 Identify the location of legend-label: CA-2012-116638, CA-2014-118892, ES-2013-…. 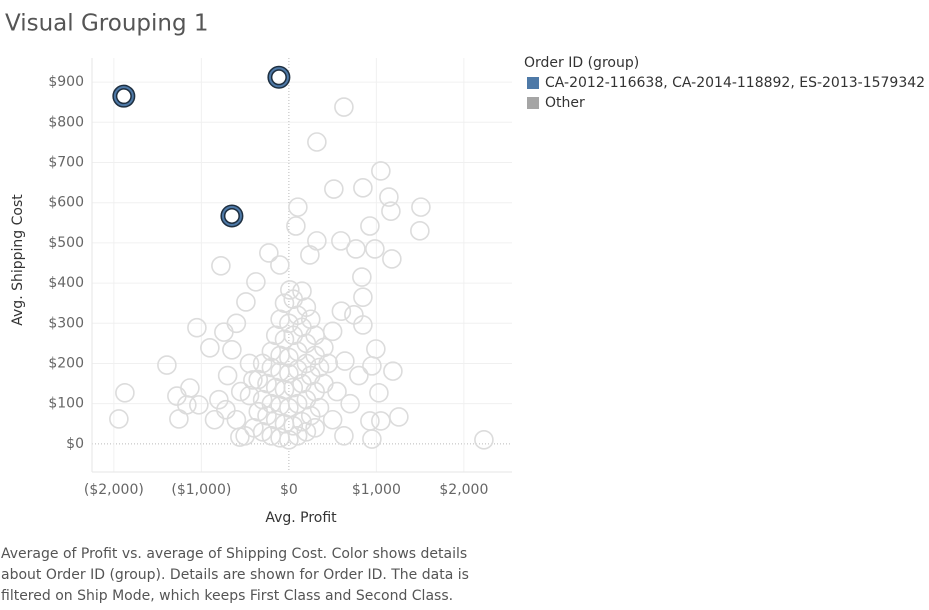
(735, 83).